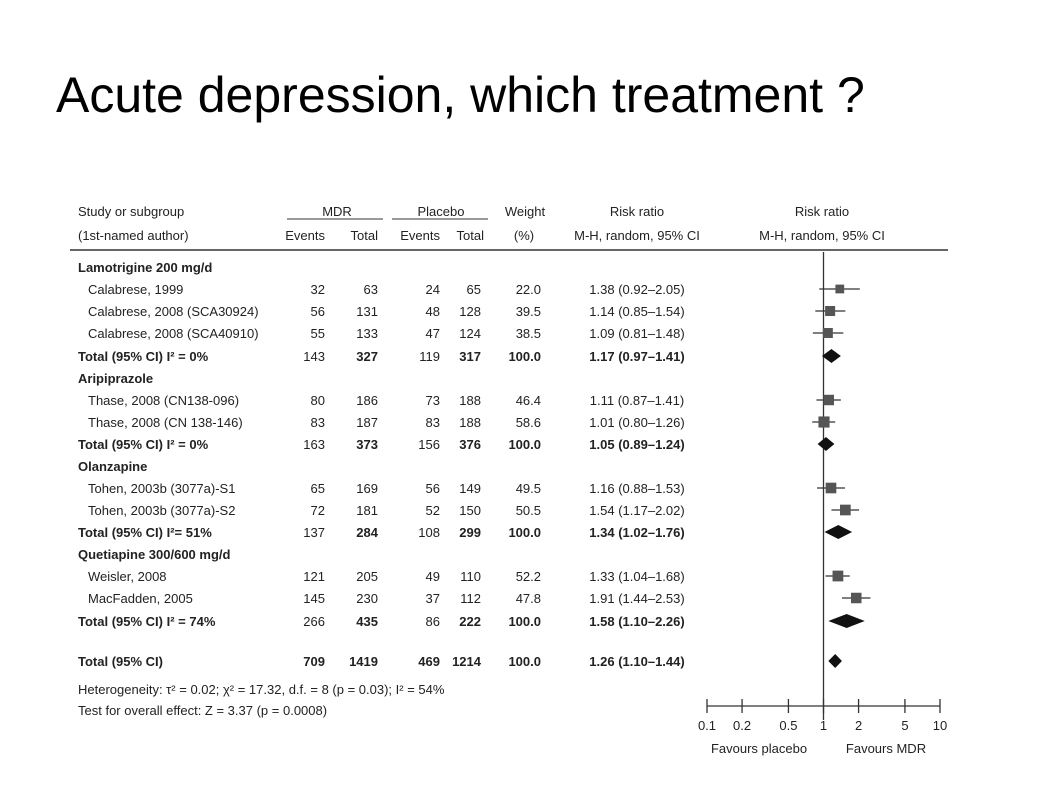 Image resolution: width=1058 pixels, height=793 pixels. I want to click on header-author: (1st-named author), so click(133, 235).